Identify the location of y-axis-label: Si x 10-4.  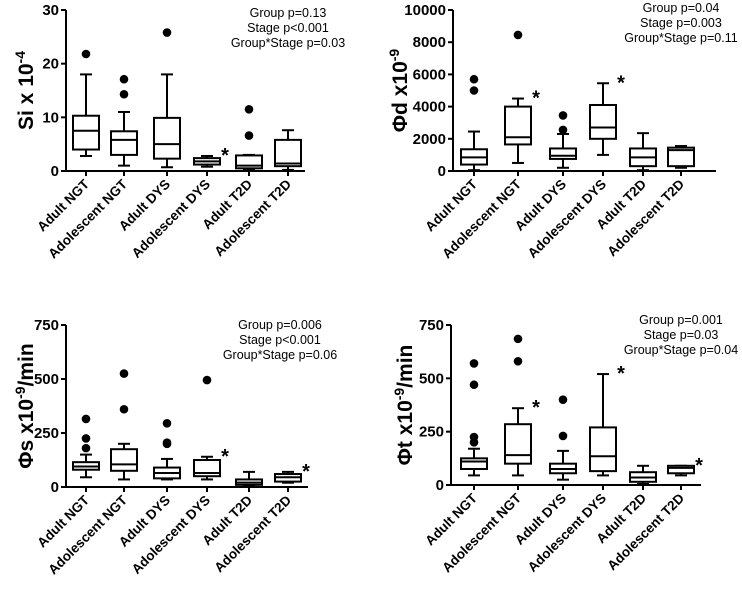
(25, 90).